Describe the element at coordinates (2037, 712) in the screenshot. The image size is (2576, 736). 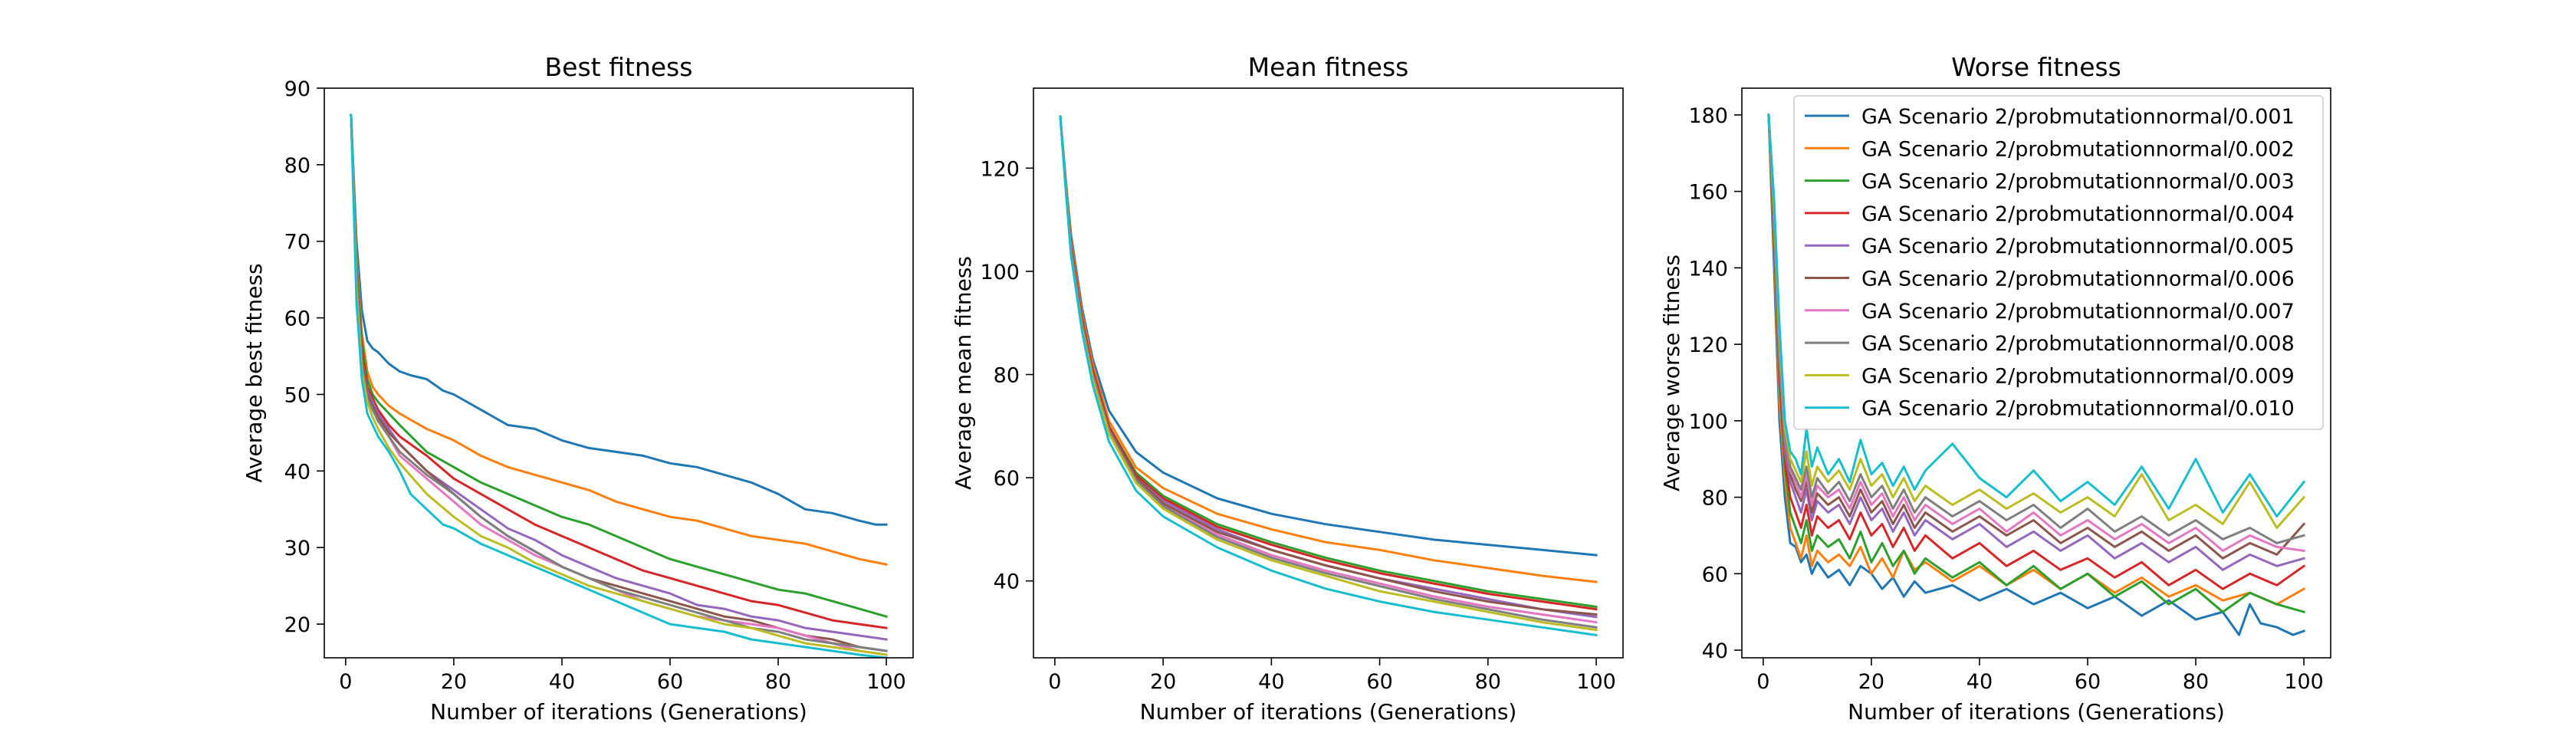
I see `worse-fitness-x-axis-label: Number of iterations (Generations)` at that location.